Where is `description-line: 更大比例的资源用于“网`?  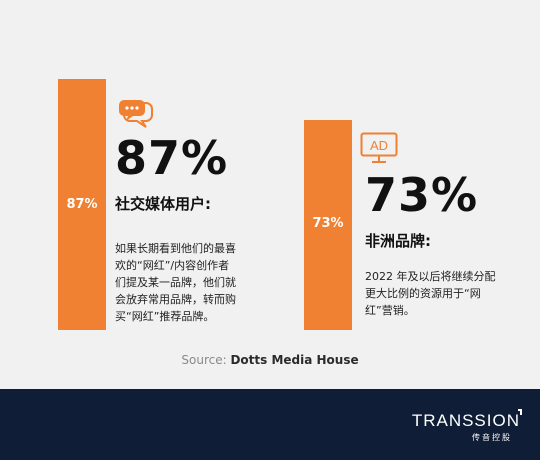 description-line: 更大比例的资源用于“网 is located at coordinates (423, 293).